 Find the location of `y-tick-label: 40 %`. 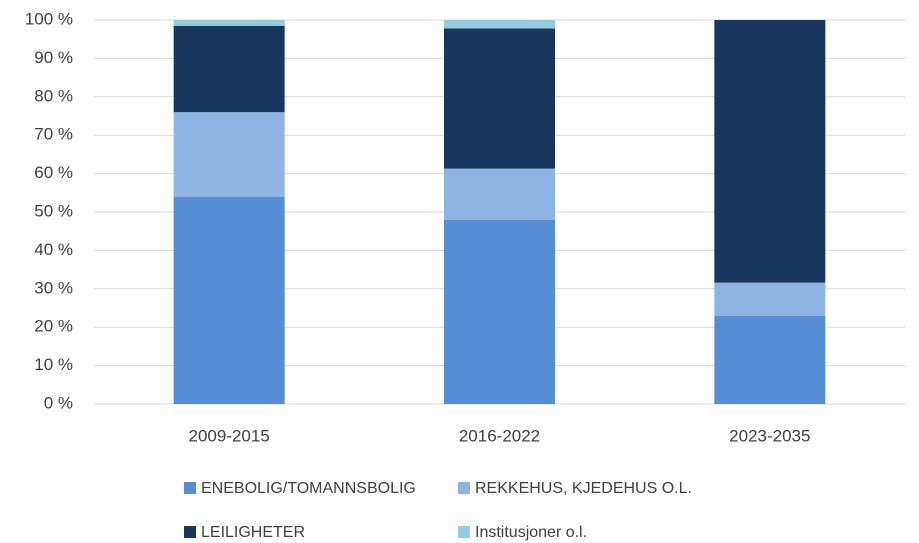

y-tick-label: 40 % is located at coordinates (53, 249).